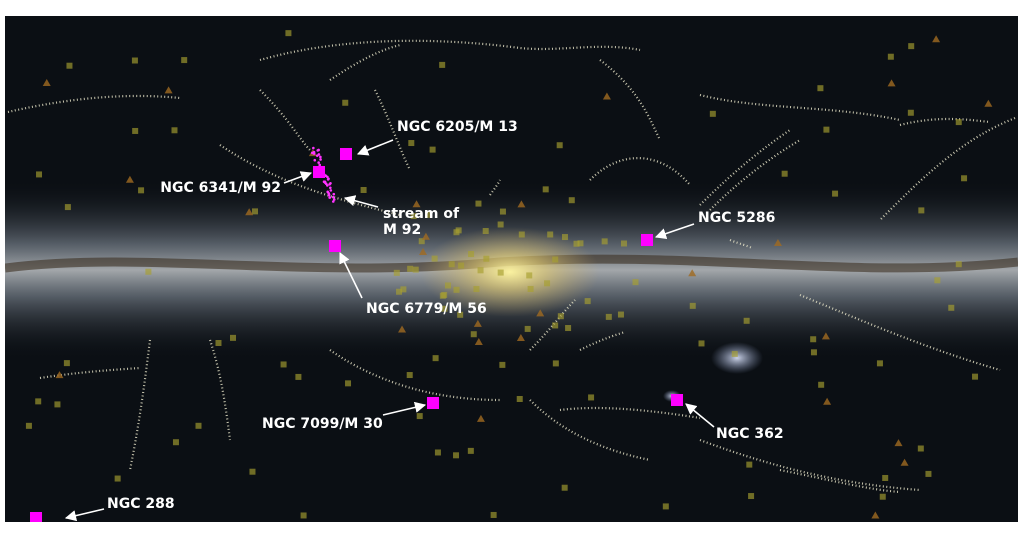  I want to click on cluster-label: NGC 6341/M 92, so click(220, 188).